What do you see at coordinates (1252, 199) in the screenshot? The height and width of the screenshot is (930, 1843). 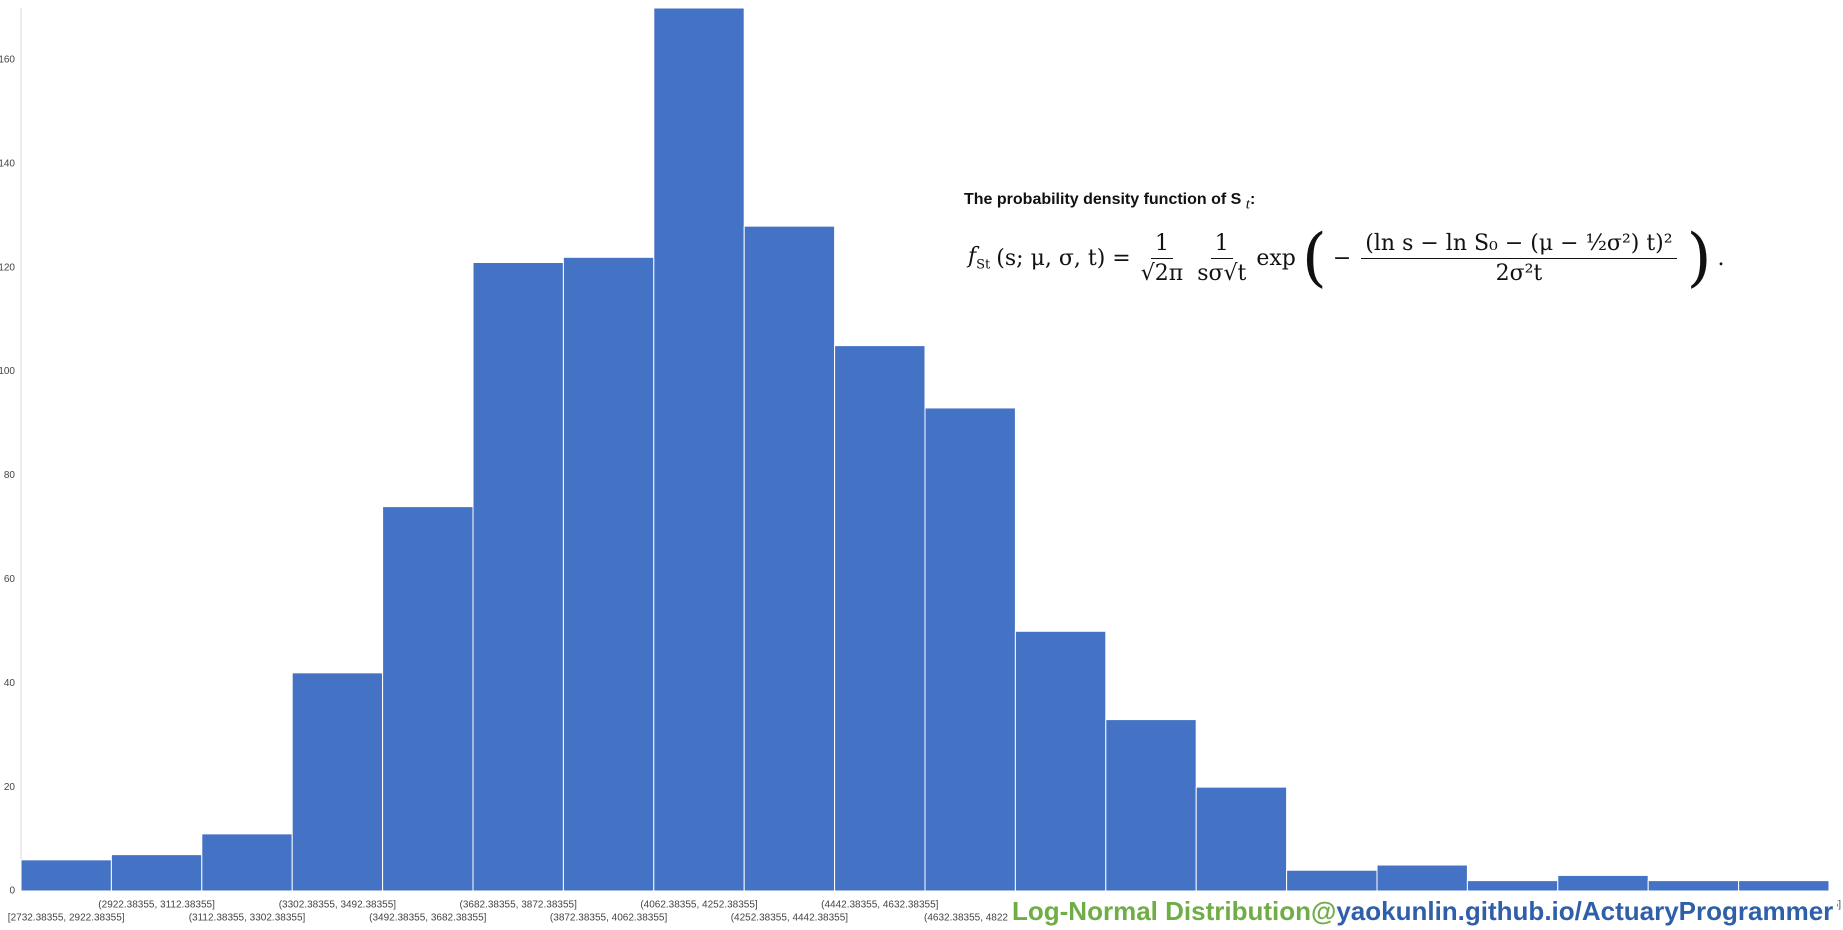 I see `annotation-end: :` at bounding box center [1252, 199].